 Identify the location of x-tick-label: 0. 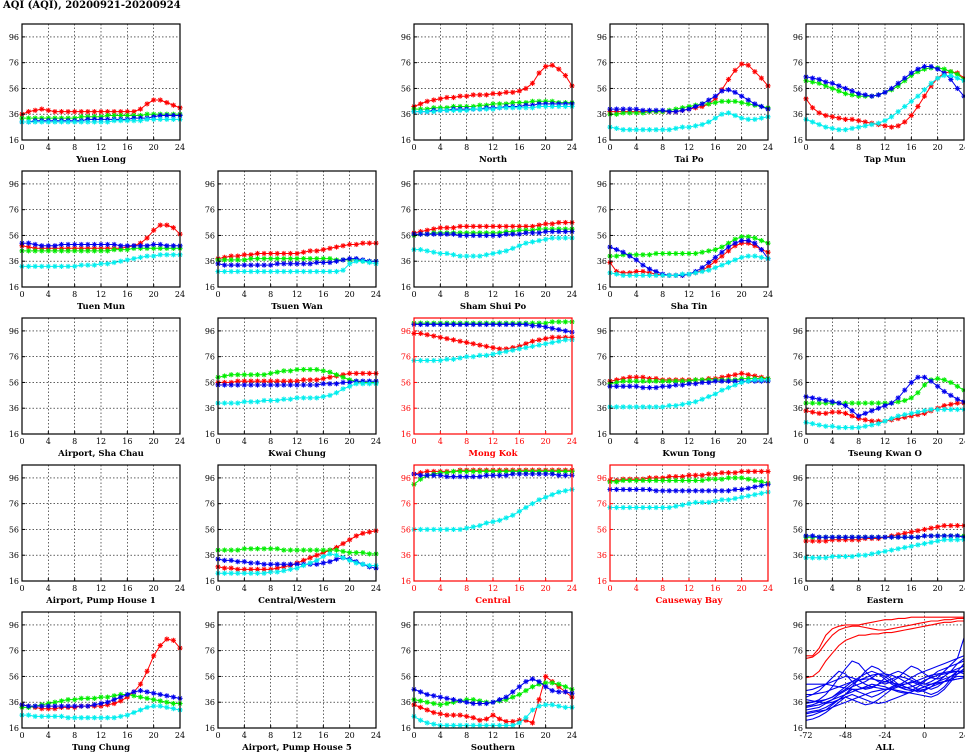
(217, 441).